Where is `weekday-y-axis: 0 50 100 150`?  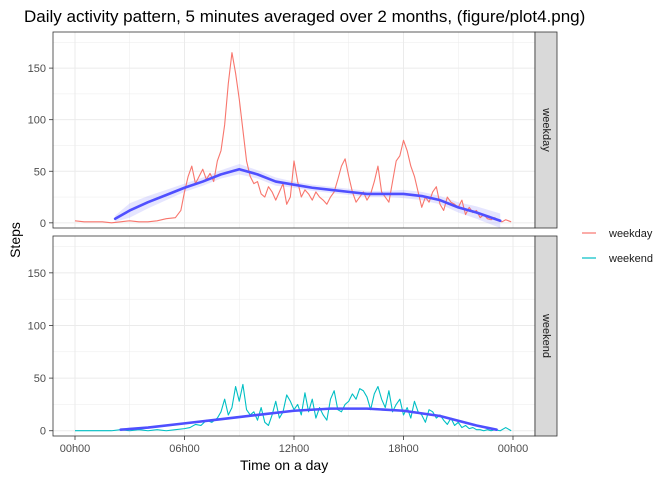 weekday-y-axis: 0 50 100 150 is located at coordinates (40, 146).